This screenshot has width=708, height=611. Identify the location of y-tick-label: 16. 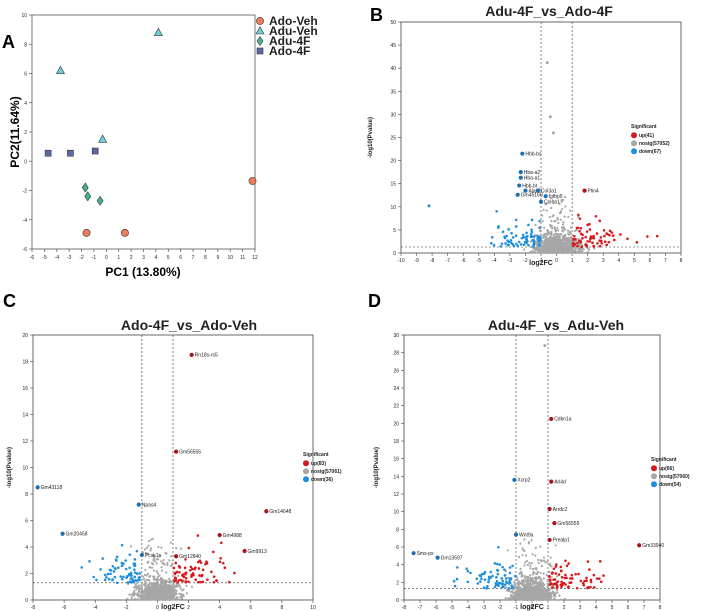
(25, 389).